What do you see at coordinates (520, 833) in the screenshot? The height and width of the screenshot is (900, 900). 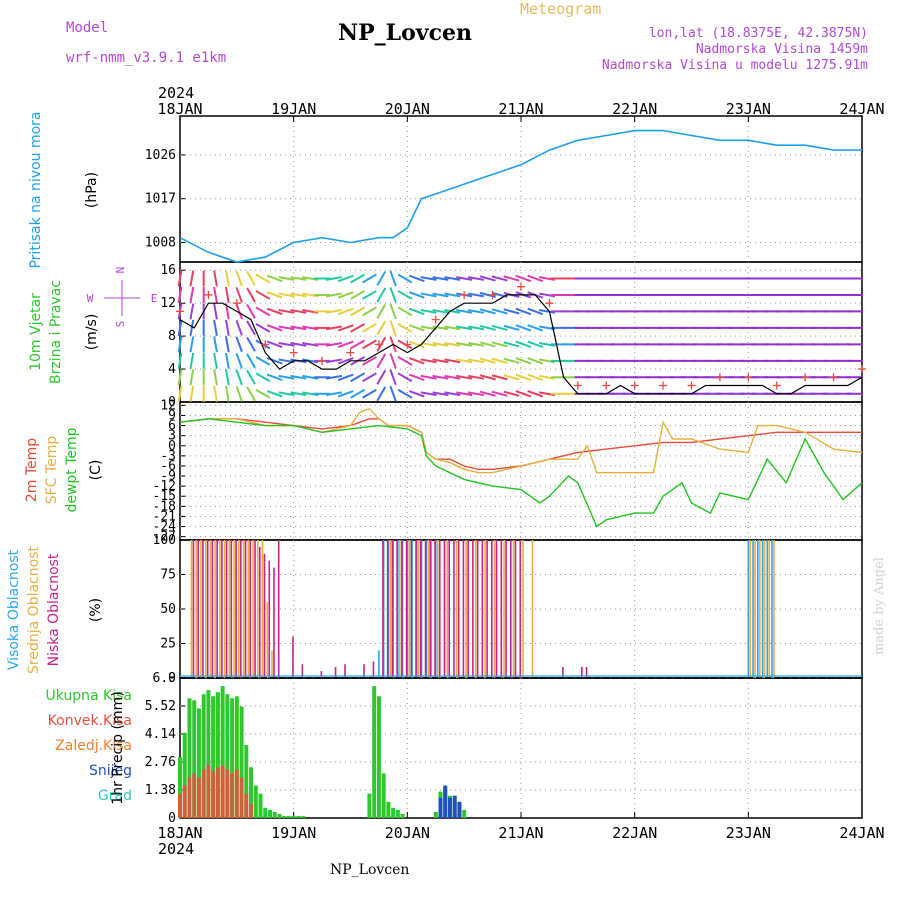 I see `x-tick-label-bottom: 21JAN` at bounding box center [520, 833].